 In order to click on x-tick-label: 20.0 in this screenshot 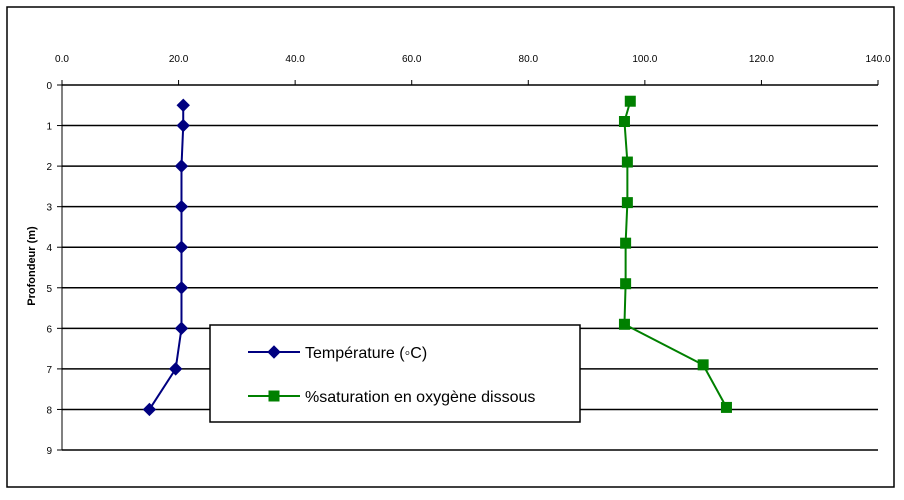, I will do `click(179, 59)`.